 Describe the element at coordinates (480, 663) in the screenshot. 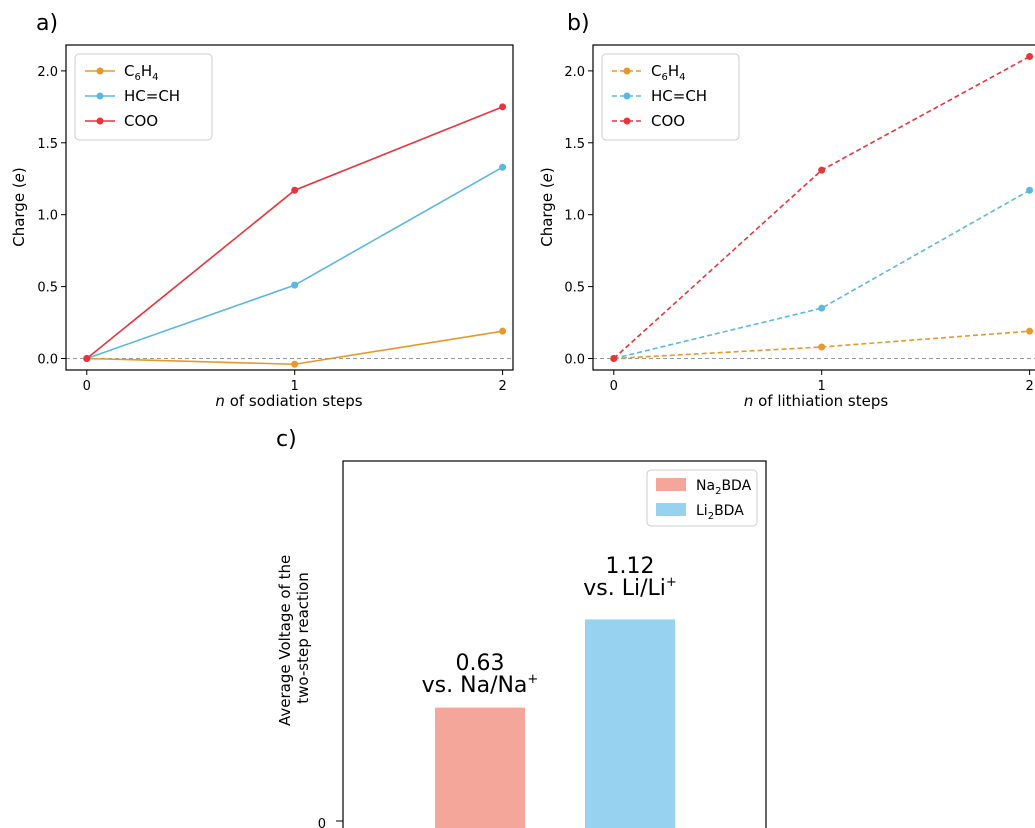

I see `bar-value-label: 0.63` at that location.